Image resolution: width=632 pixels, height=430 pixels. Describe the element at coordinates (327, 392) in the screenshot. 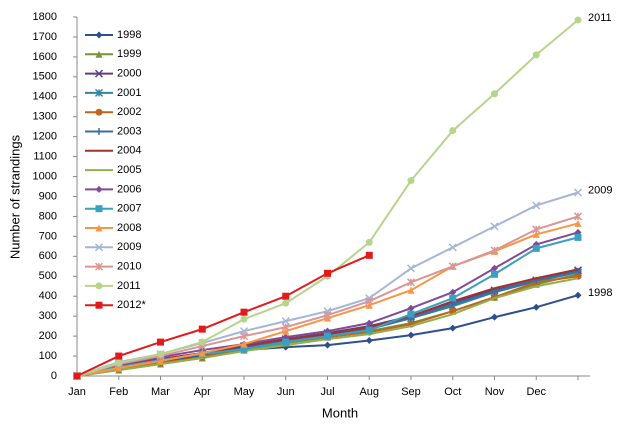

I see `x-tick-label: Jul` at that location.